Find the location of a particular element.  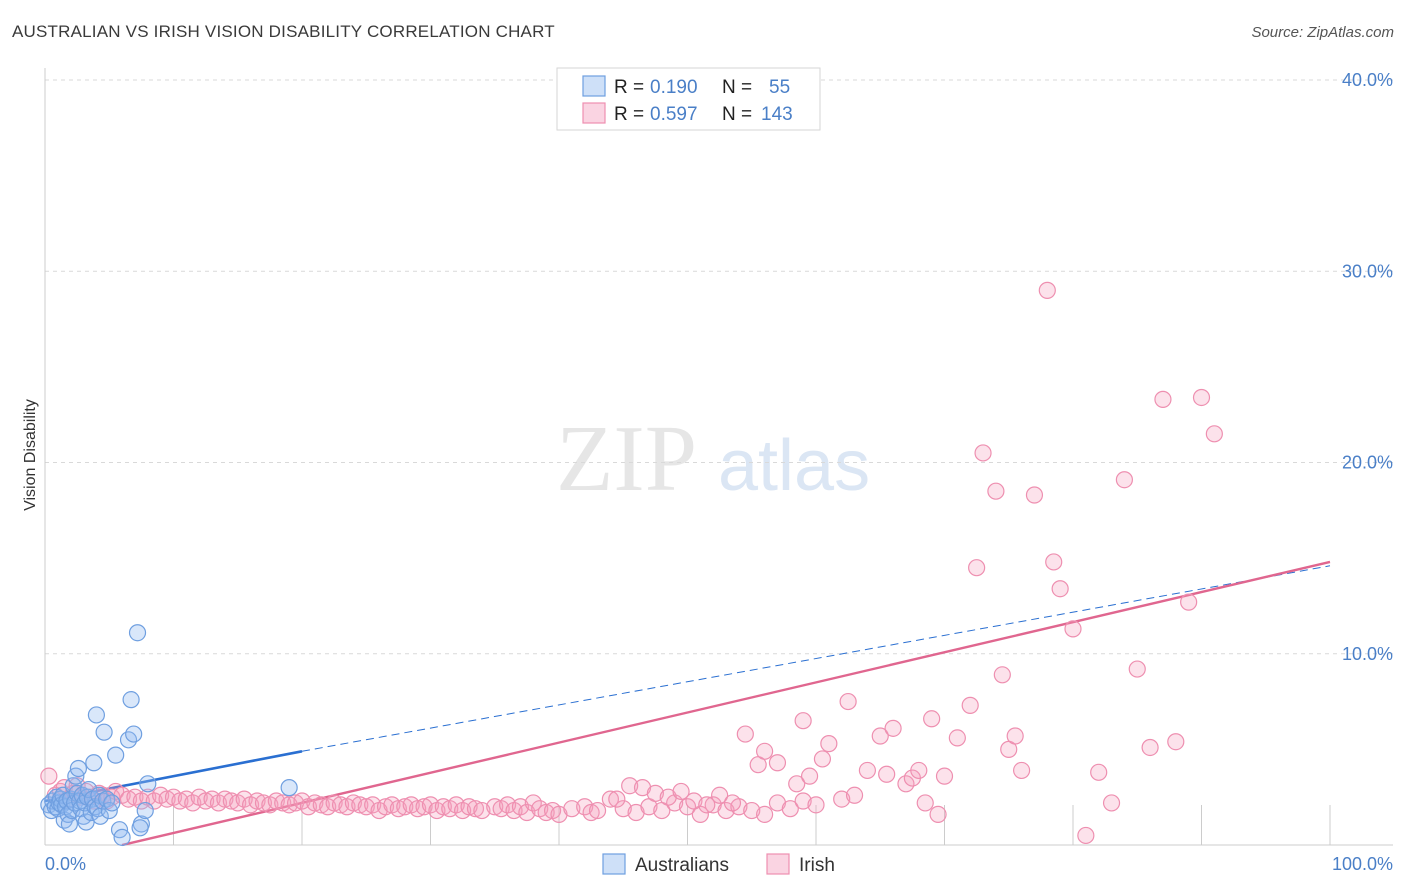

bottom-legend-swatch-irish is located at coordinates (778, 864).